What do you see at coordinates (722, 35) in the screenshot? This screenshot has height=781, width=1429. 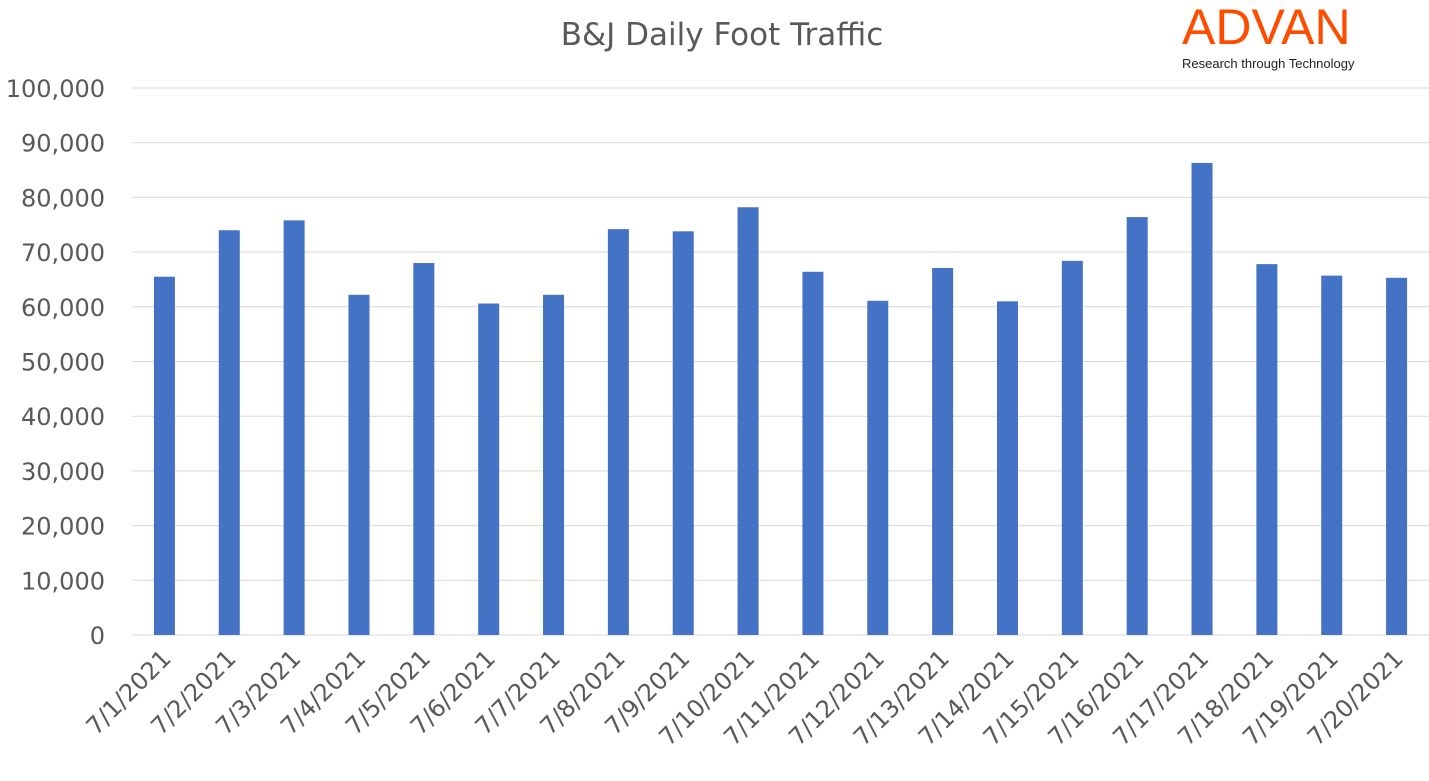 I see `chart-title: B&J Daily Foot Traffic` at bounding box center [722, 35].